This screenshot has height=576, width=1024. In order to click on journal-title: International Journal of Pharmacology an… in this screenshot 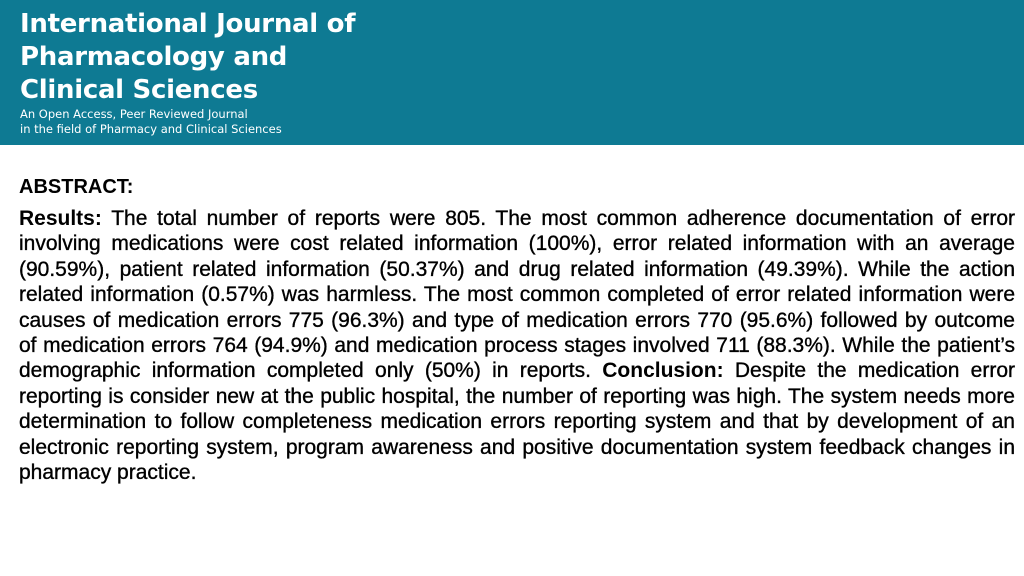, I will do `click(188, 57)`.